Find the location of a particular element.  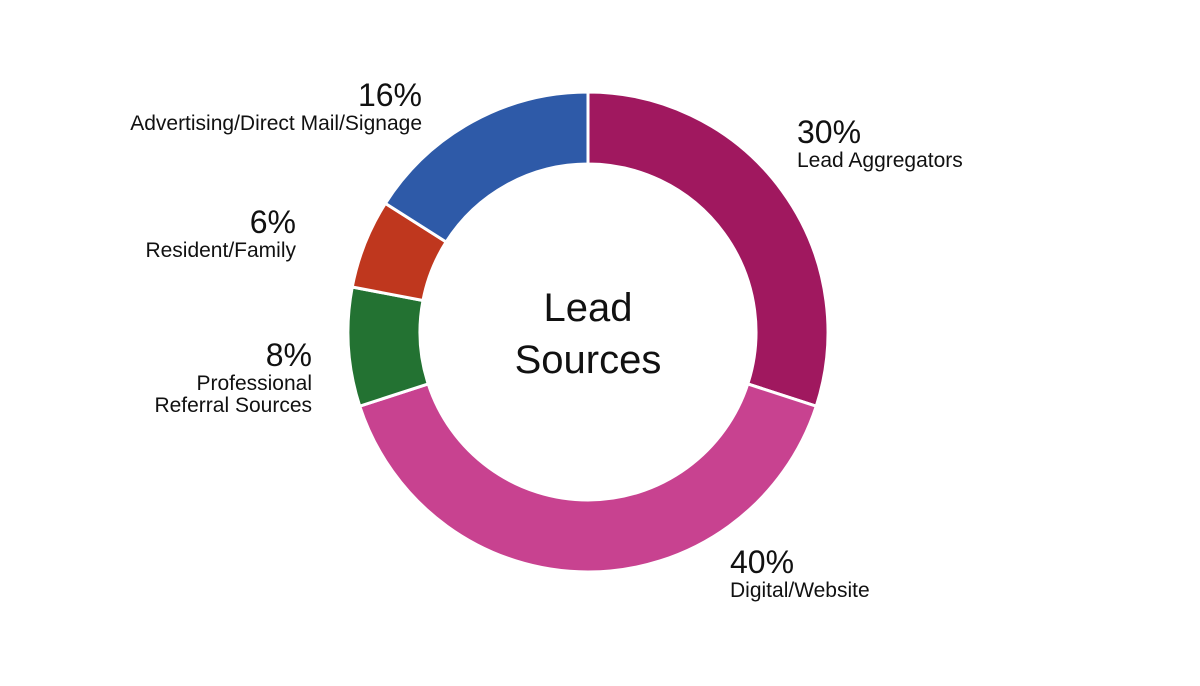

slice-percent: 8% is located at coordinates (288, 355).